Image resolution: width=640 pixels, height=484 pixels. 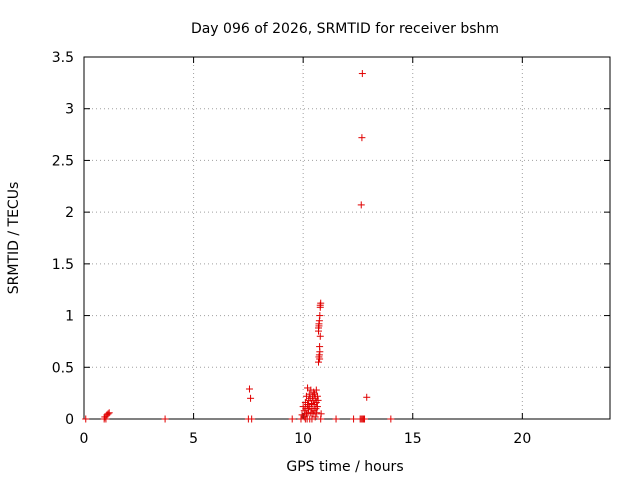 I want to click on x-tick-label: 5, so click(x=193, y=439).